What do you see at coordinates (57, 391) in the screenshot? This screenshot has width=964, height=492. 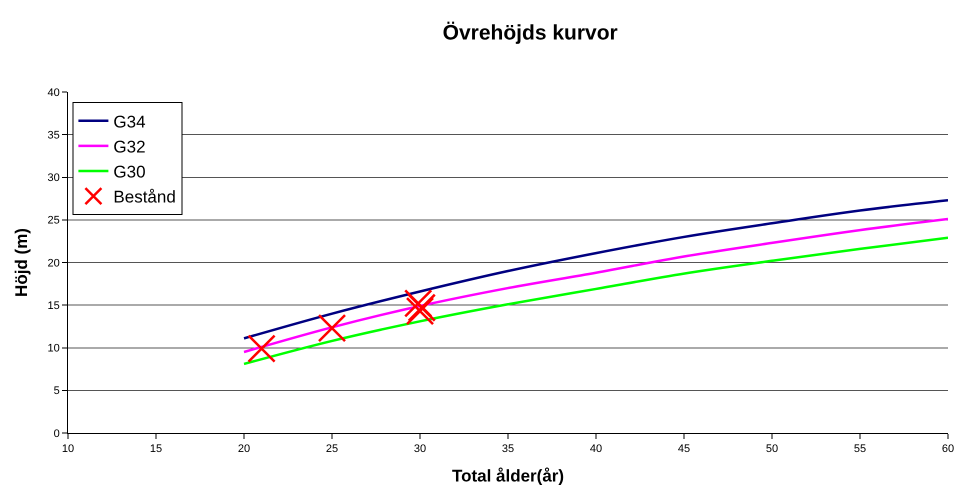 I see `y-tick-label: 5` at bounding box center [57, 391].